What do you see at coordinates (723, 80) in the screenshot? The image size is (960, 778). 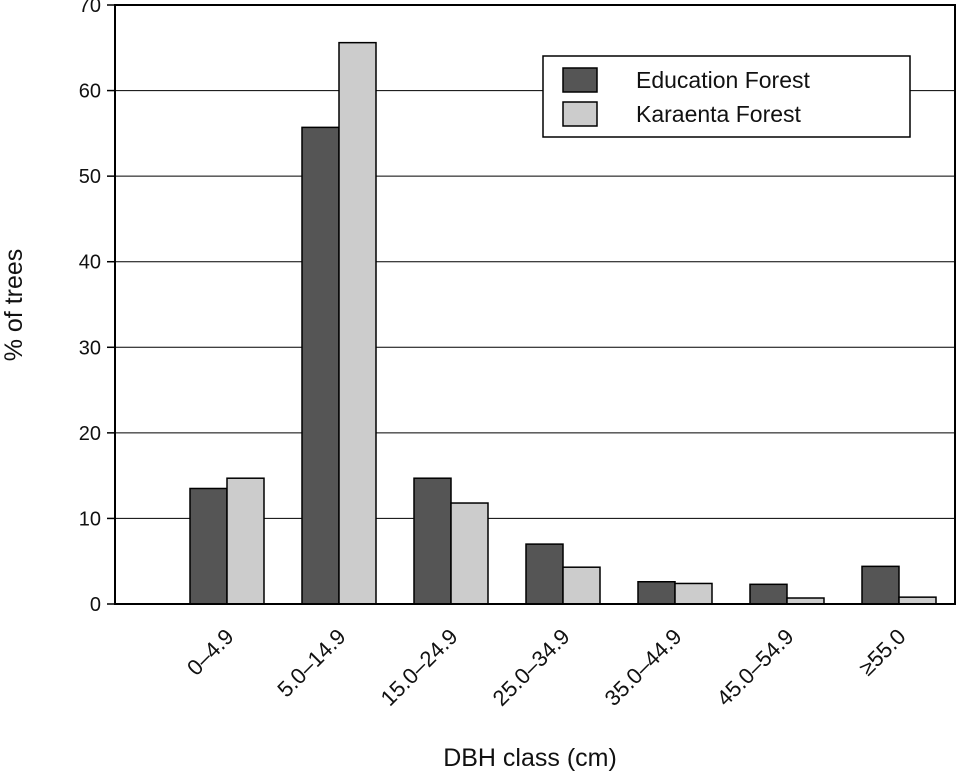 I see `legend-label-education-forest: Education Forest` at bounding box center [723, 80].